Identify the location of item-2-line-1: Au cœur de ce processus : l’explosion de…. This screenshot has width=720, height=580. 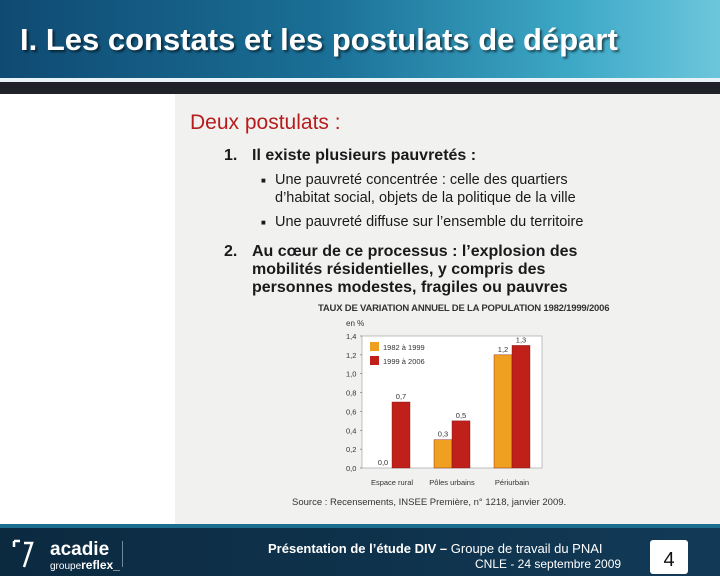
(415, 251).